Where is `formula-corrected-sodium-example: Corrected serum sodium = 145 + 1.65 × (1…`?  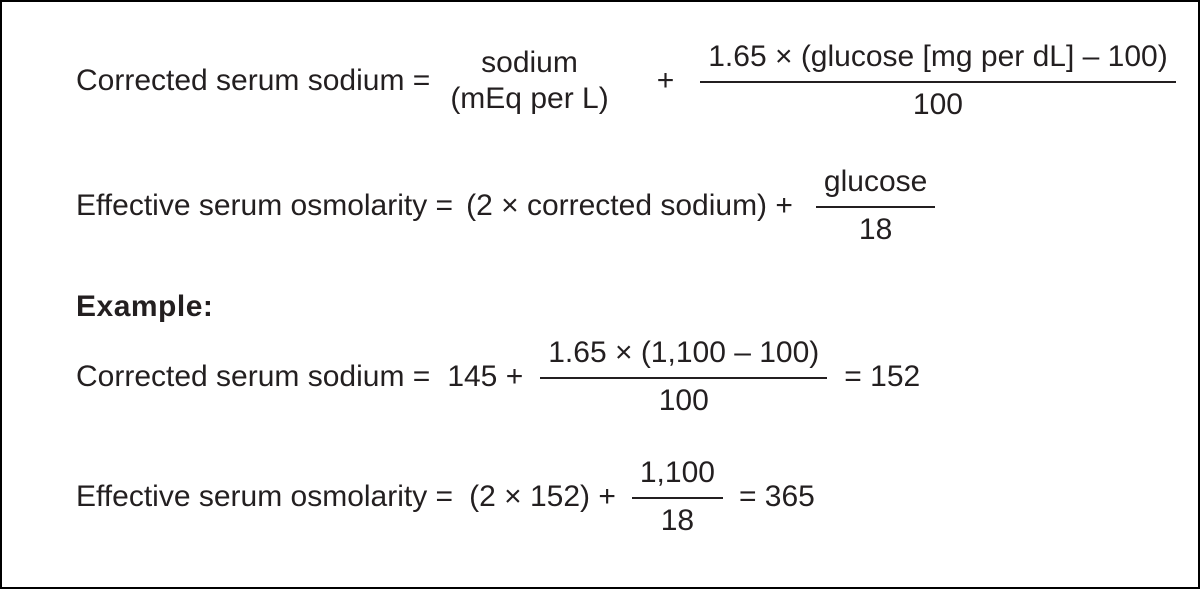 formula-corrected-sodium-example: Corrected serum sodium = 145 + 1.65 × (1… is located at coordinates (617, 377).